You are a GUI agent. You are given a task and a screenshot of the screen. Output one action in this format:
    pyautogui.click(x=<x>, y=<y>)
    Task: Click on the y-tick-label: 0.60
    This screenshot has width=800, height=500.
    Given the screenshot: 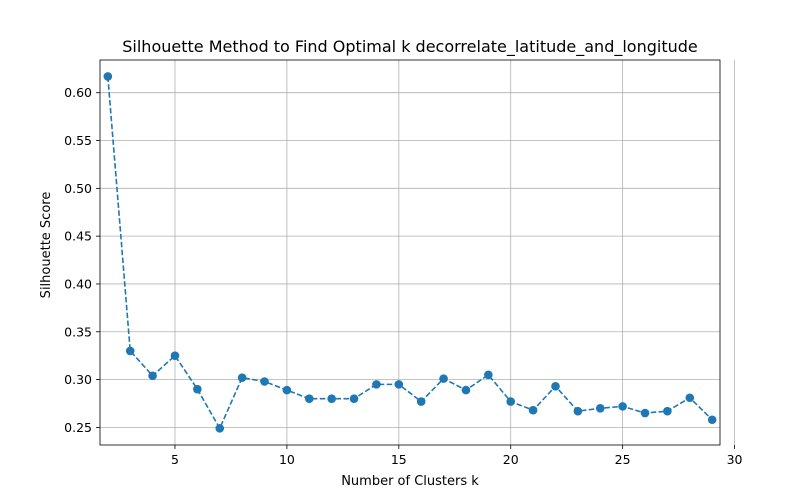 What is the action you would take?
    pyautogui.click(x=78, y=92)
    